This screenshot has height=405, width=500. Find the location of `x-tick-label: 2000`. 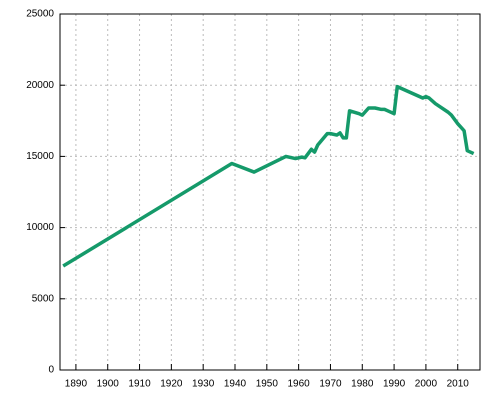

x-tick-label: 2000 is located at coordinates (426, 384).